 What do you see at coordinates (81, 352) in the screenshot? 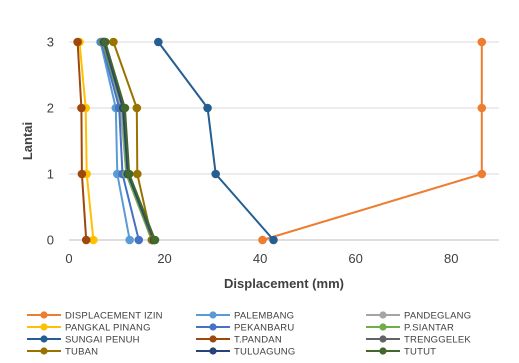
I see `legend-label: TUBAN` at bounding box center [81, 352].